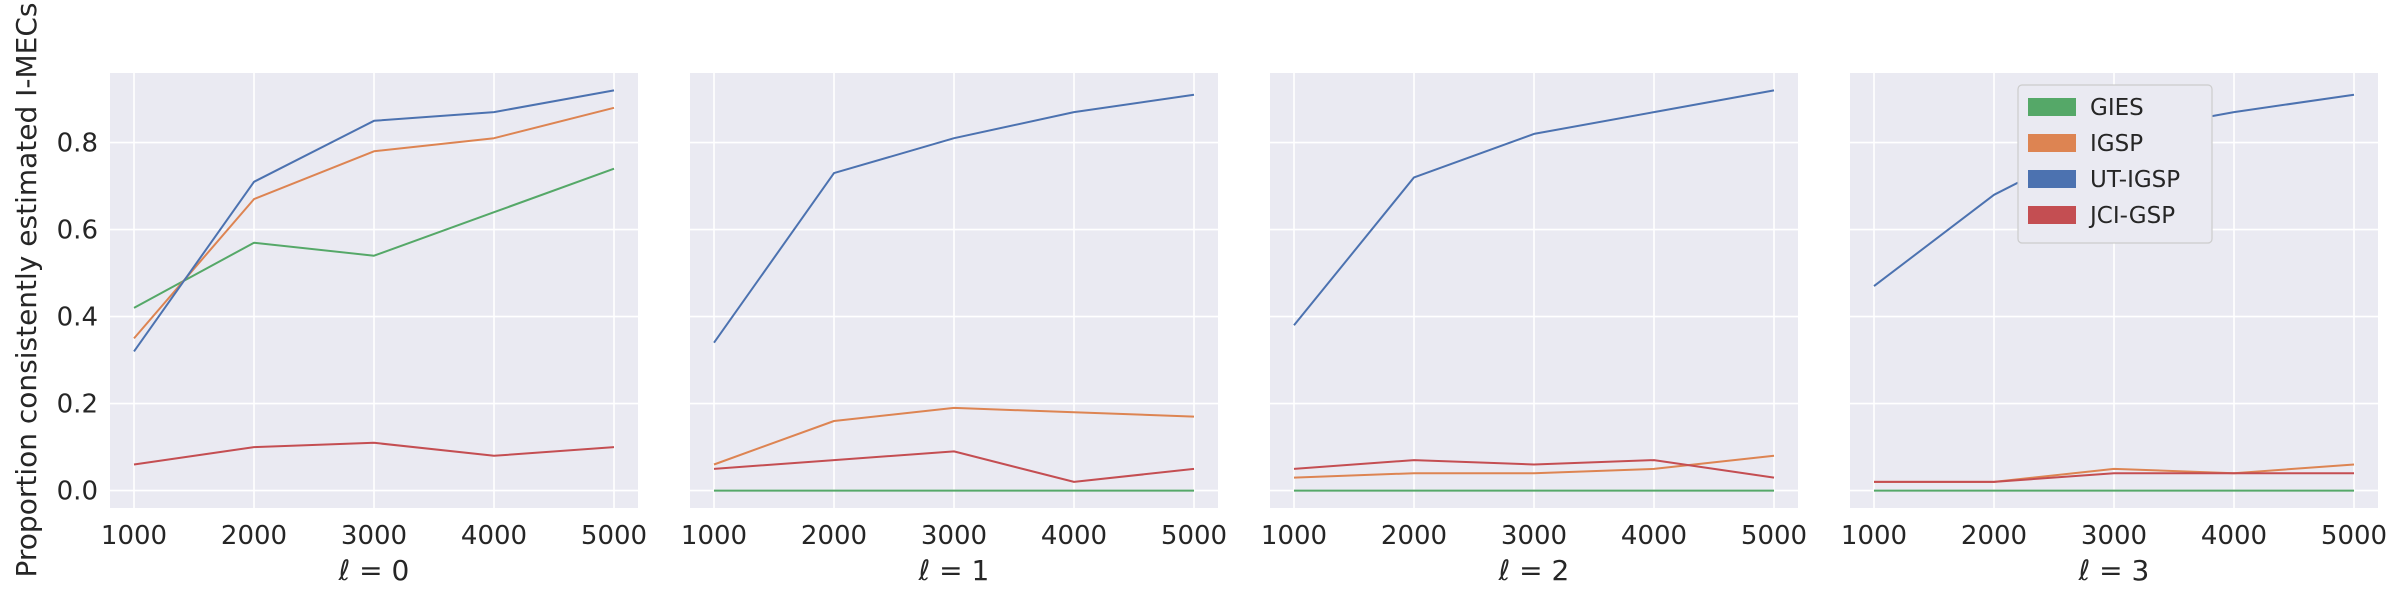  What do you see at coordinates (2052, 143) in the screenshot?
I see `legend-swatch-igsp` at bounding box center [2052, 143].